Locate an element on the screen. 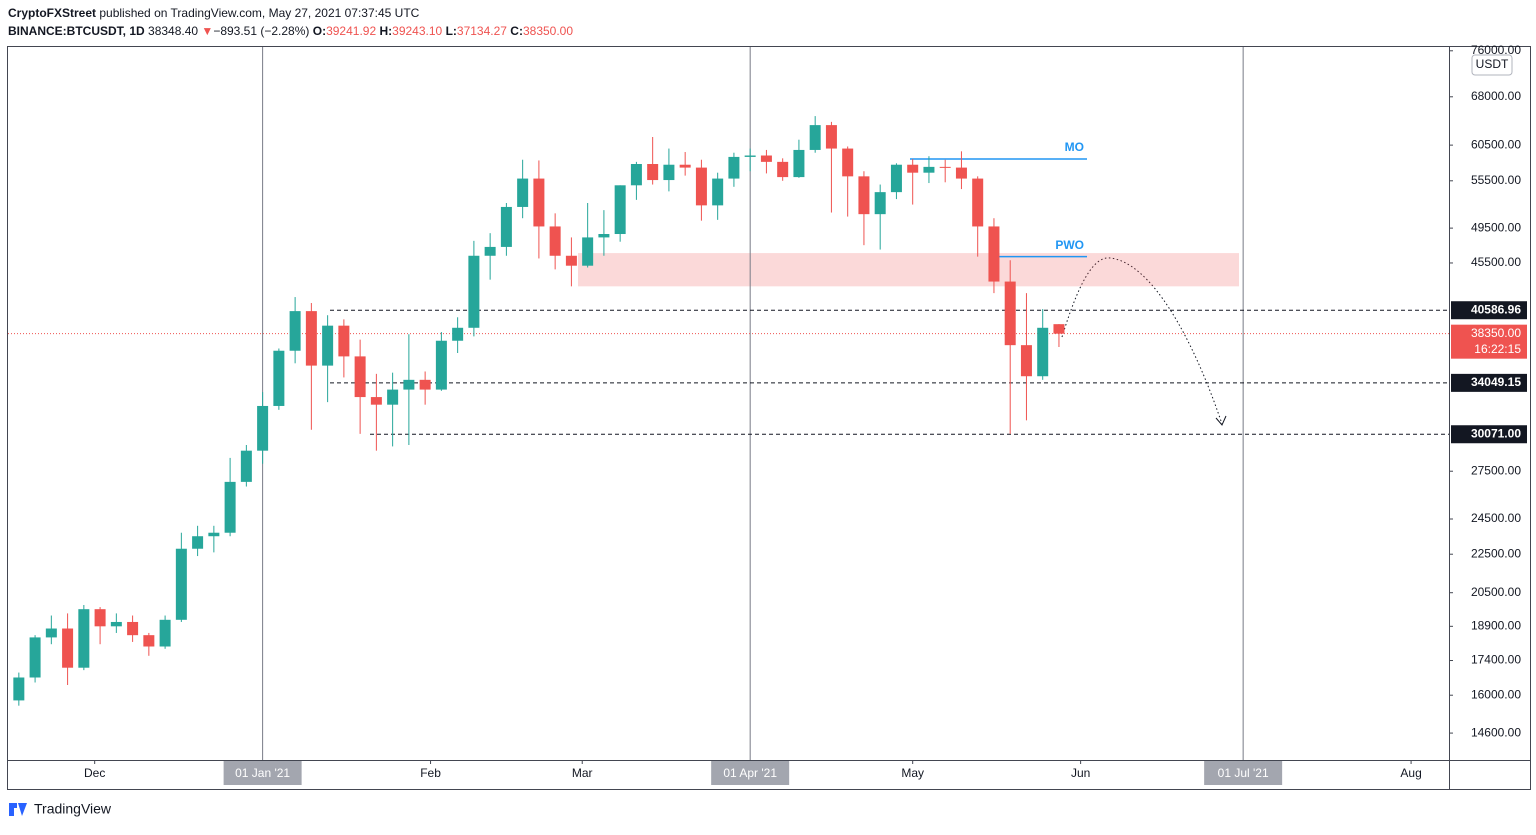  y-tick-label: 45500.00 is located at coordinates (1496, 262).